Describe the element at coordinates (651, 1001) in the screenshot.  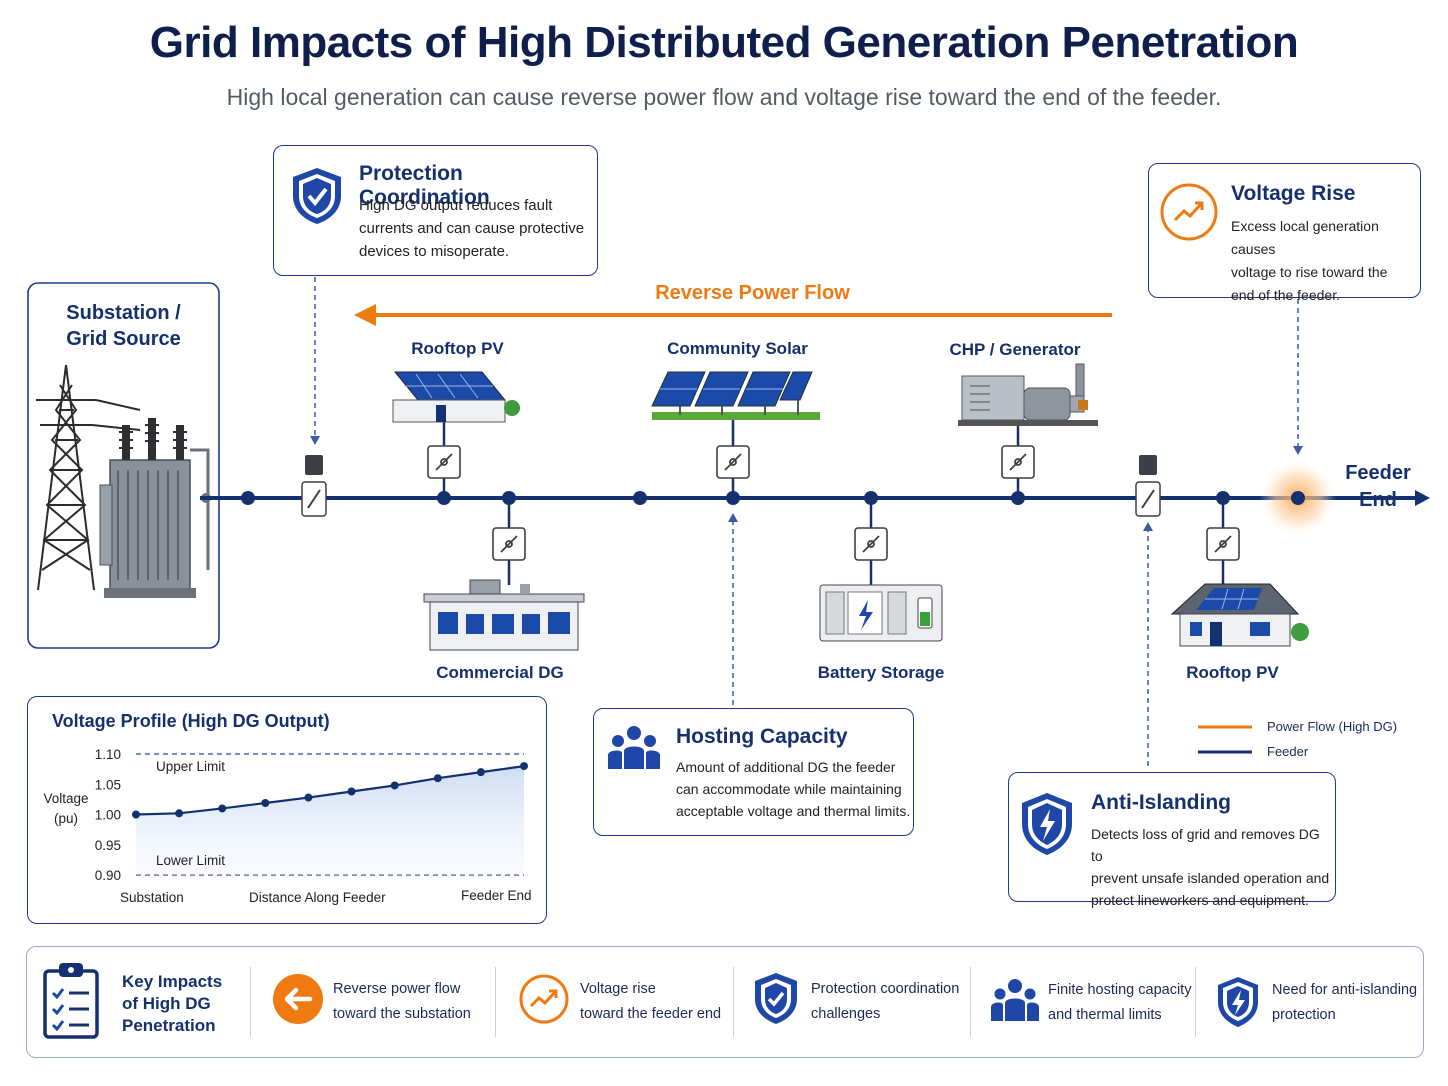
I see `impact-voltage-rise-text: Voltage rise toward the feeder end` at that location.